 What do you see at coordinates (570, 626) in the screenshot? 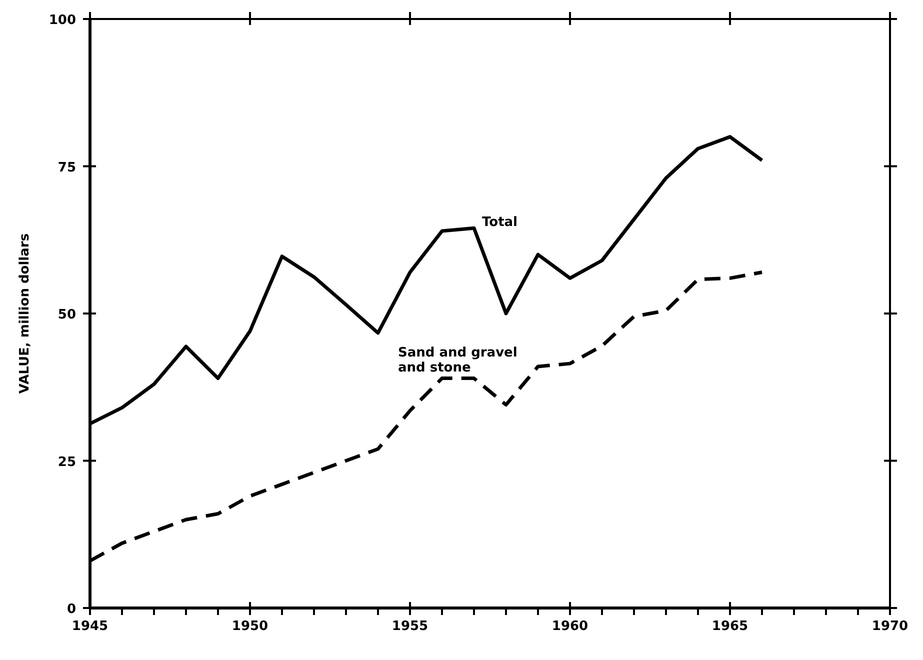
I see `x-tick-label: 1960` at bounding box center [570, 626].